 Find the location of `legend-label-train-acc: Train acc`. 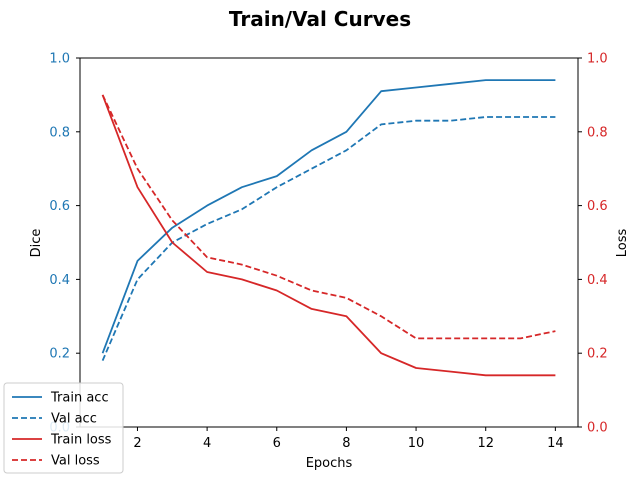

legend-label-train-acc: Train acc is located at coordinates (79, 398).